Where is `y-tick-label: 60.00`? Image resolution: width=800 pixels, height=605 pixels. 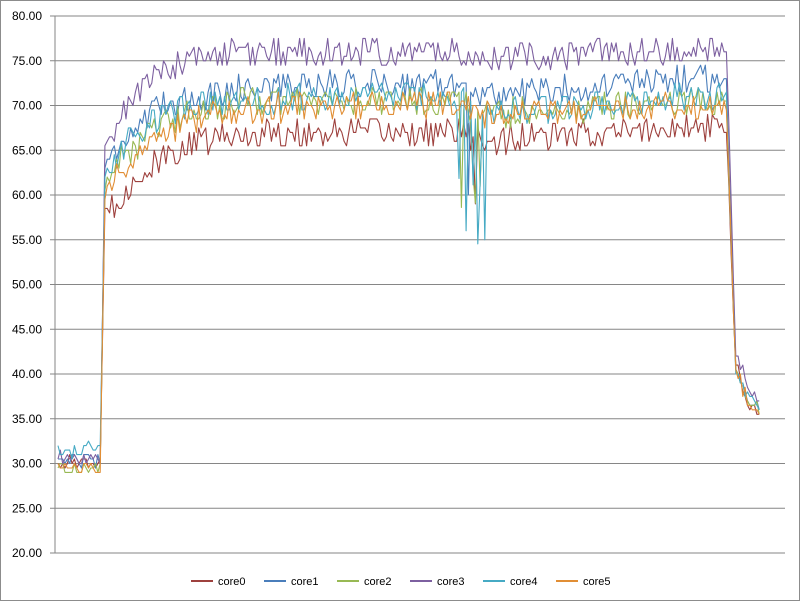 y-tick-label: 60.00 is located at coordinates (27, 195).